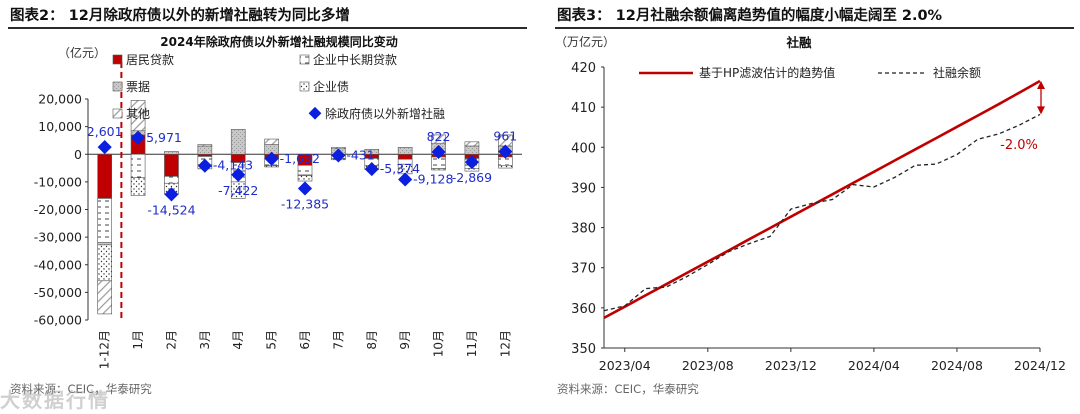 The image size is (1080, 414). I want to click on x-tick-label: 2023/12, so click(791, 365).